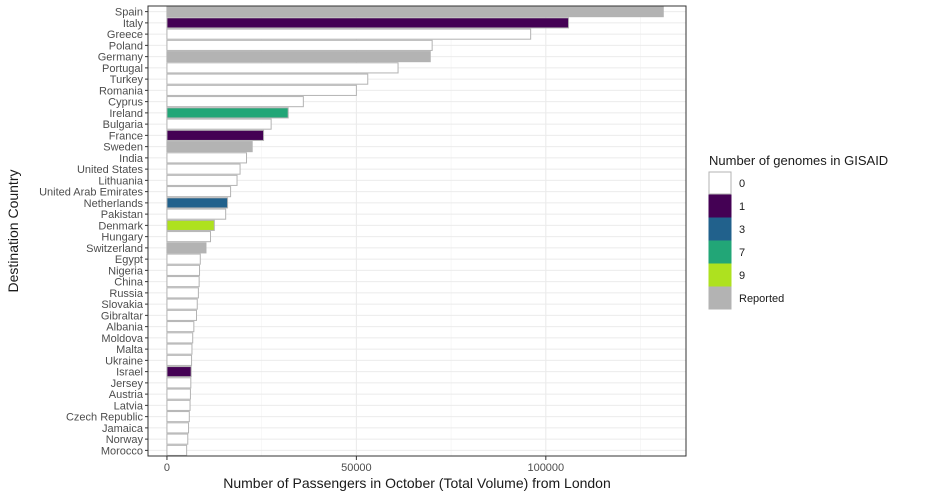 The width and height of the screenshot is (926, 498). What do you see at coordinates (122, 305) in the screenshot?
I see `y-tick-label: Slovakia` at bounding box center [122, 305].